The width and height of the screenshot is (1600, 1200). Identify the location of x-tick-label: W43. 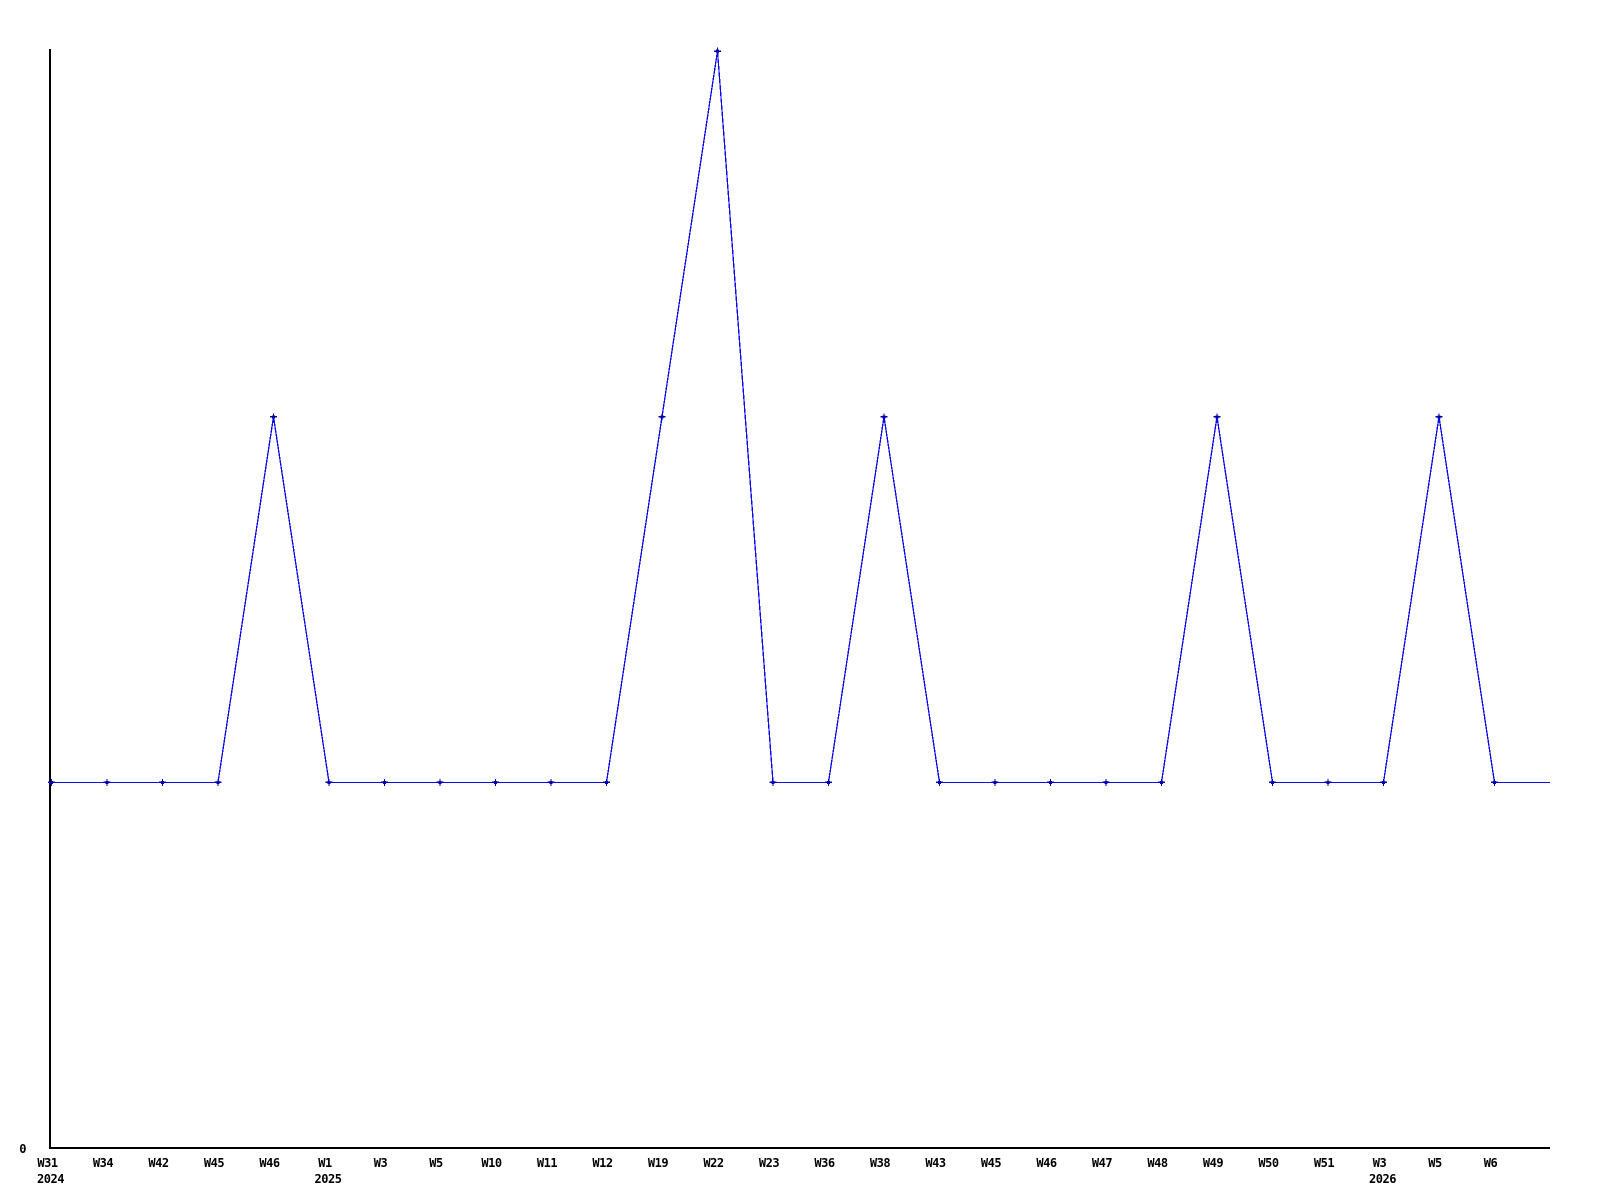
(935, 1163).